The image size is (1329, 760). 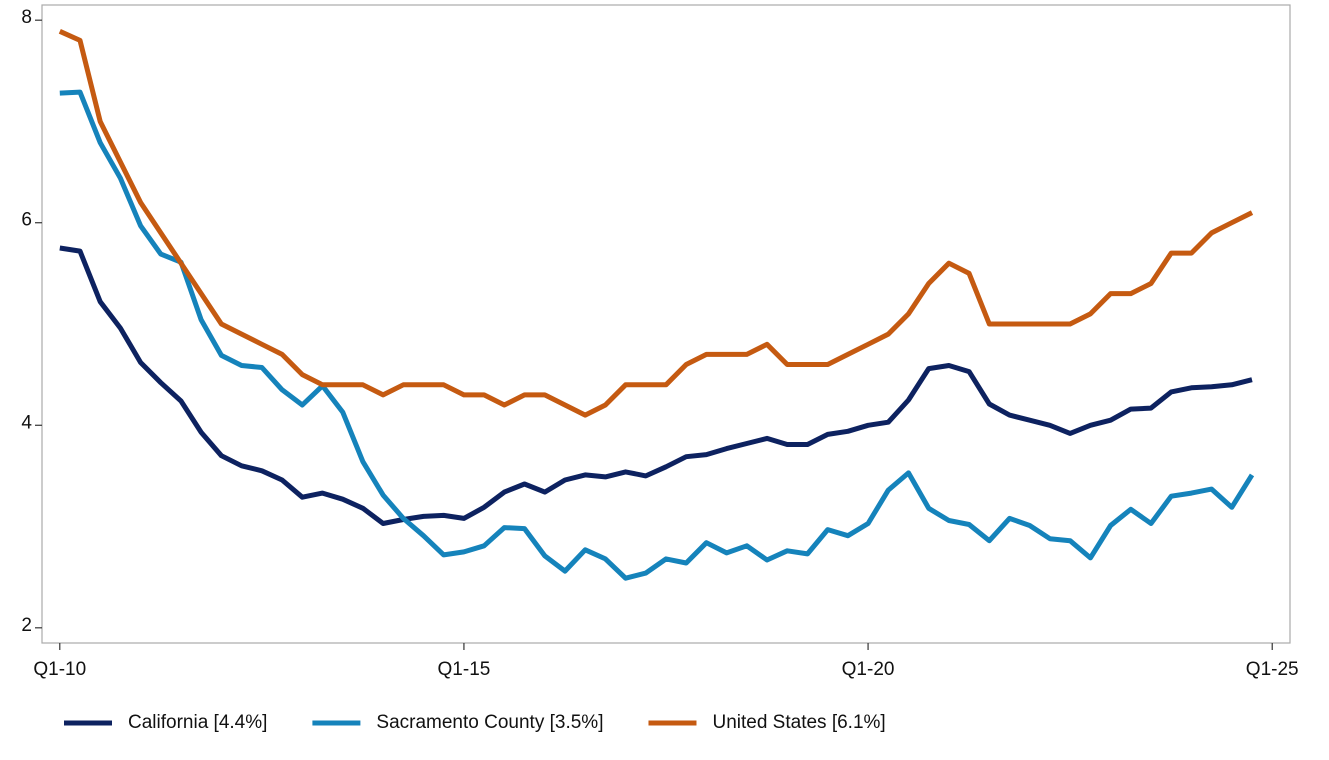 What do you see at coordinates (26, 17) in the screenshot?
I see `y-tick-label: 8` at bounding box center [26, 17].